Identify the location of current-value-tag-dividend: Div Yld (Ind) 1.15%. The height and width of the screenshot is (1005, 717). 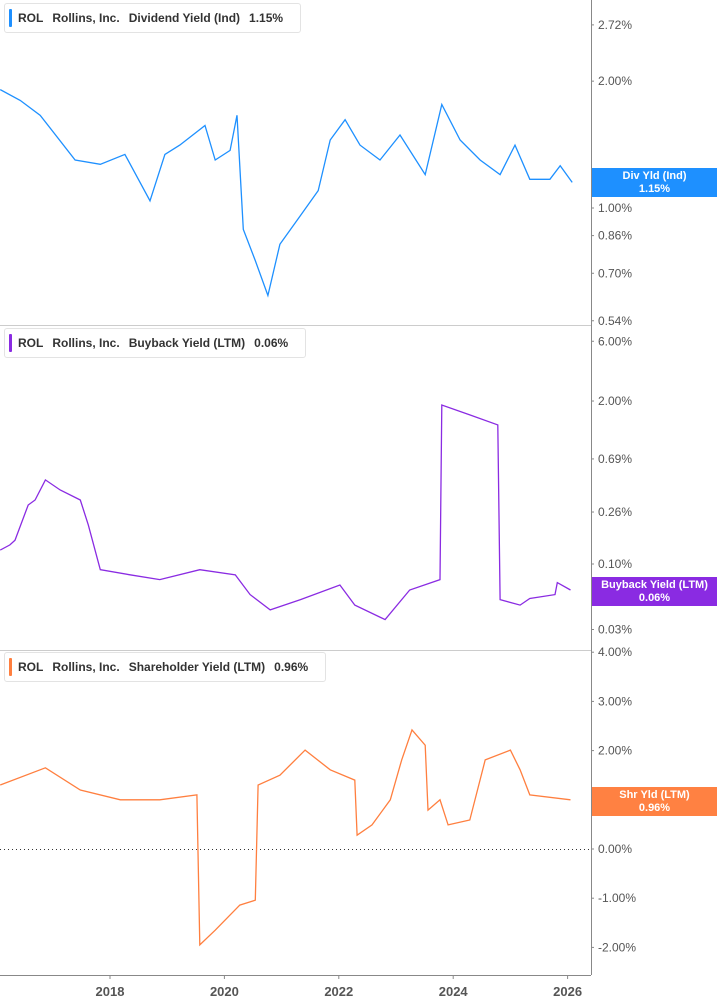
(654, 182).